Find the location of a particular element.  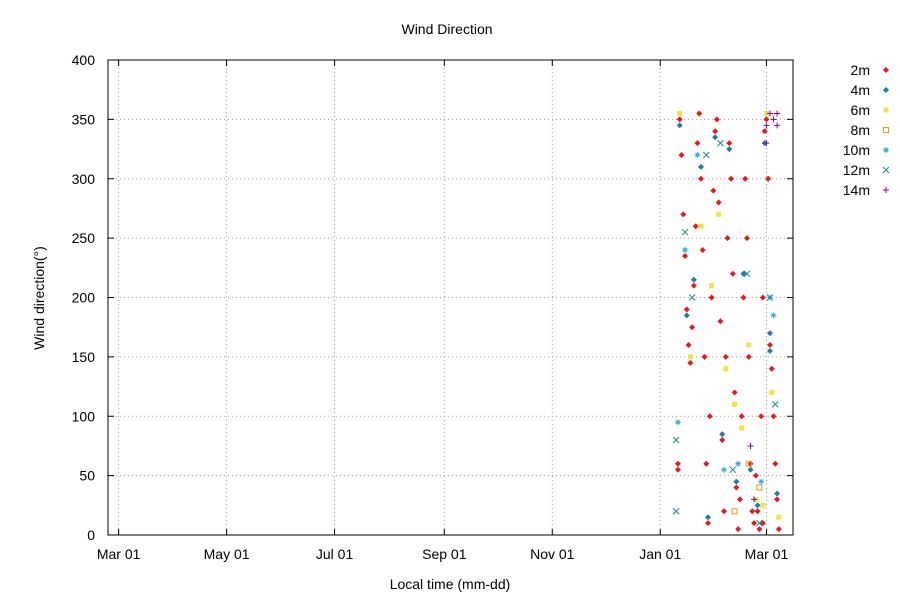

series-2m is located at coordinates (728, 321).